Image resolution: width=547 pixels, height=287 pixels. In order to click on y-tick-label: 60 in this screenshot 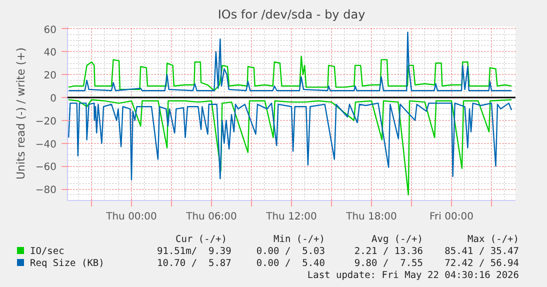, I will do `click(50, 30)`.